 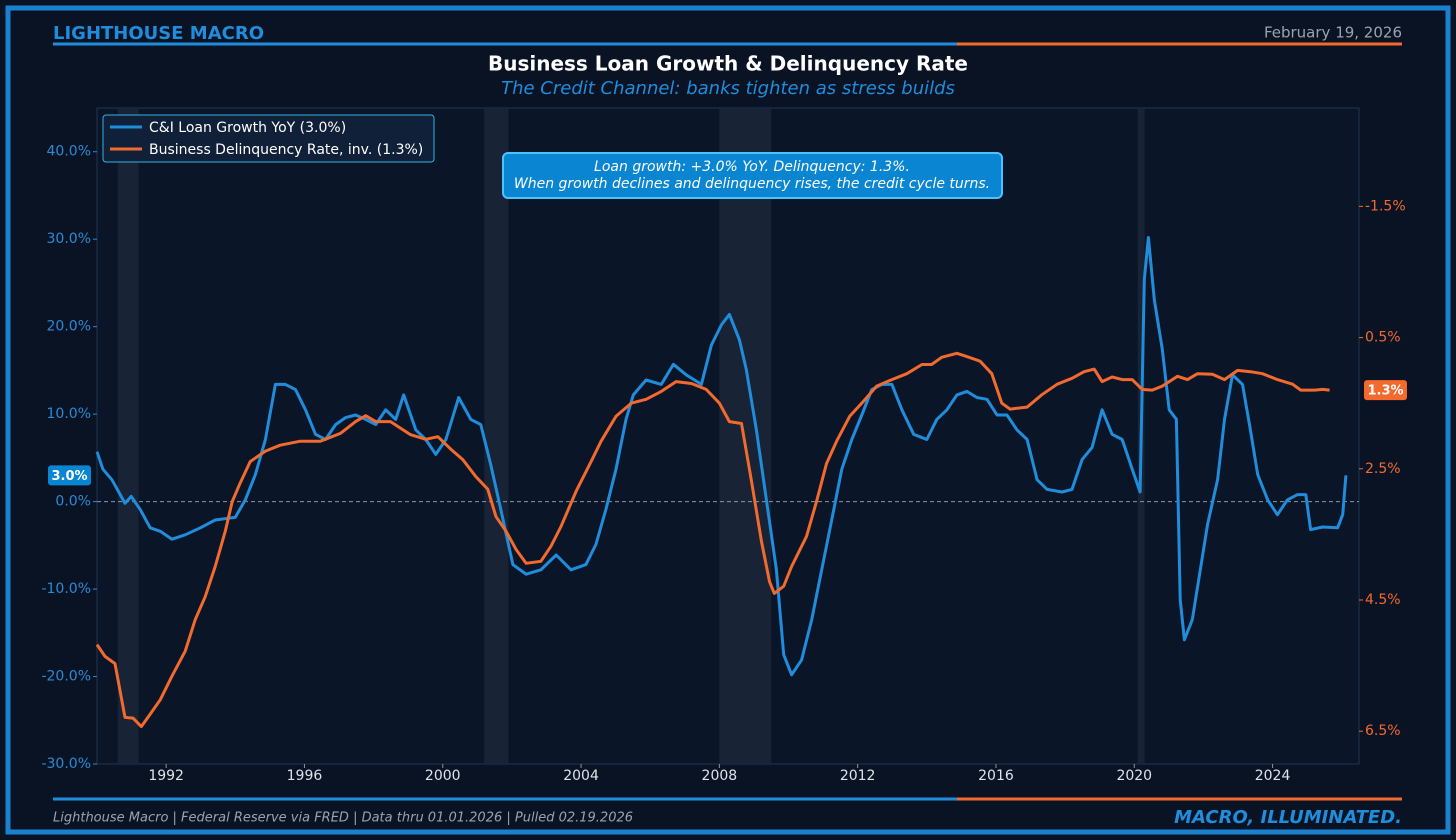 What do you see at coordinates (1288, 817) in the screenshot?
I see `tagline: MACRO, ILLUMINATED.` at bounding box center [1288, 817].